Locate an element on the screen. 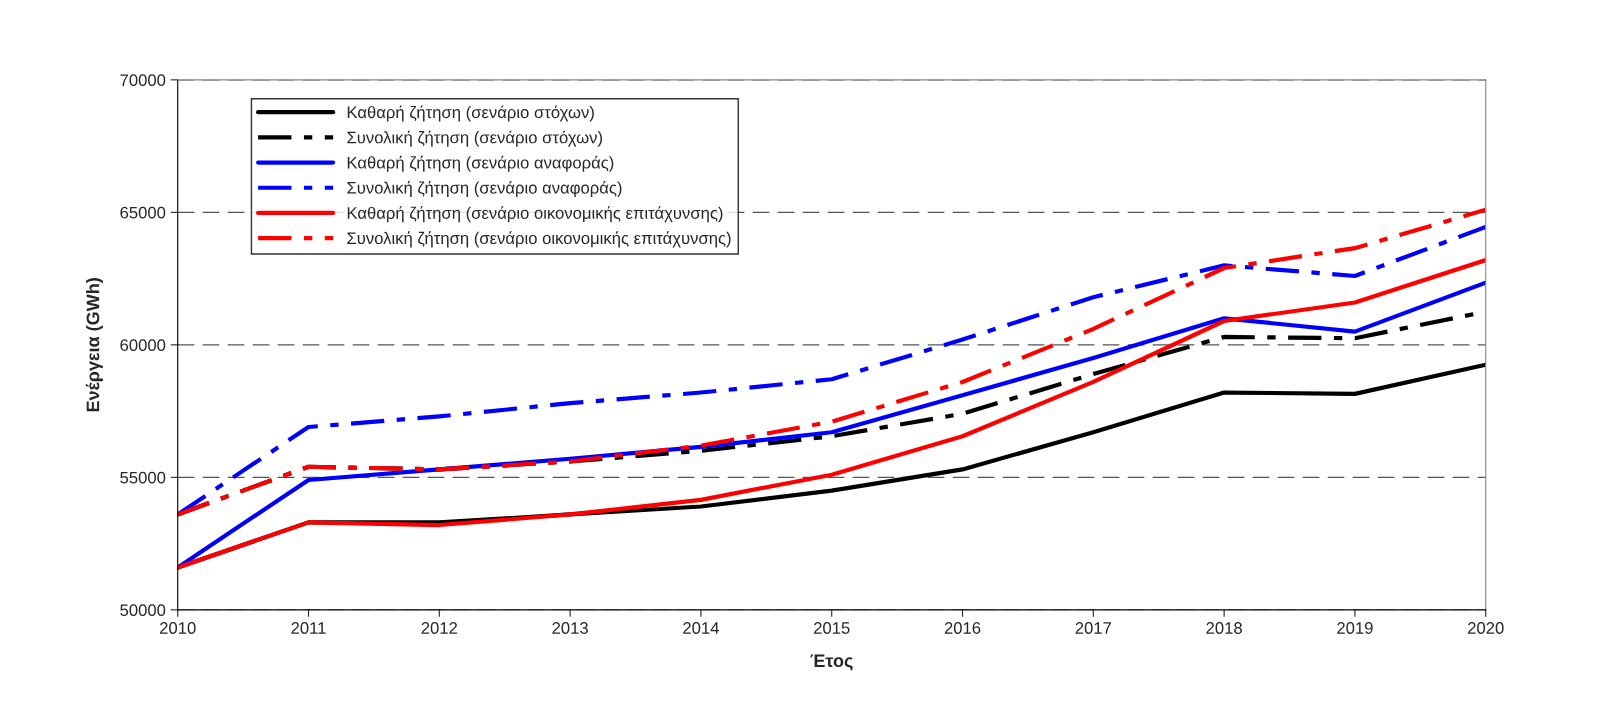  x-tick-label: 2014 is located at coordinates (701, 628).